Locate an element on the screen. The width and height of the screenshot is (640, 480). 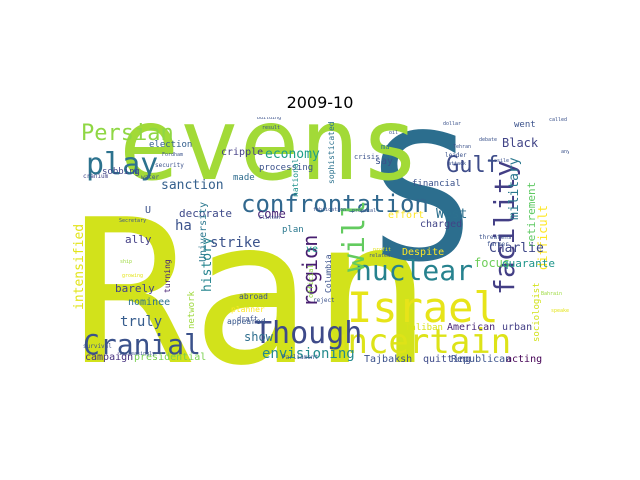
word-republican: Republican is located at coordinates (481, 359).